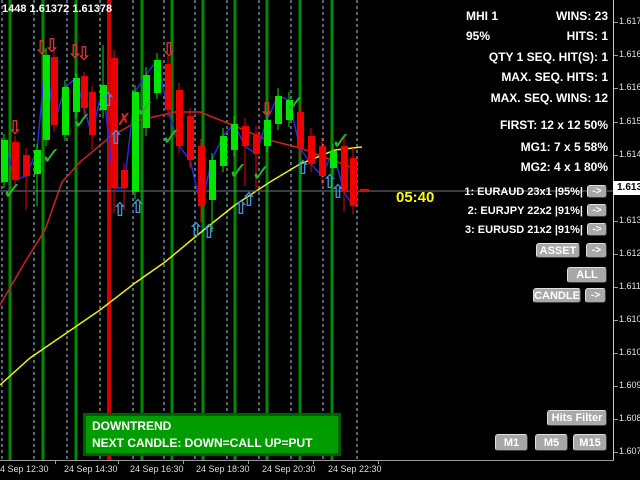 The image size is (640, 480). Describe the element at coordinates (629, 451) in the screenshot. I see `price-axis-label: 1.607` at that location.